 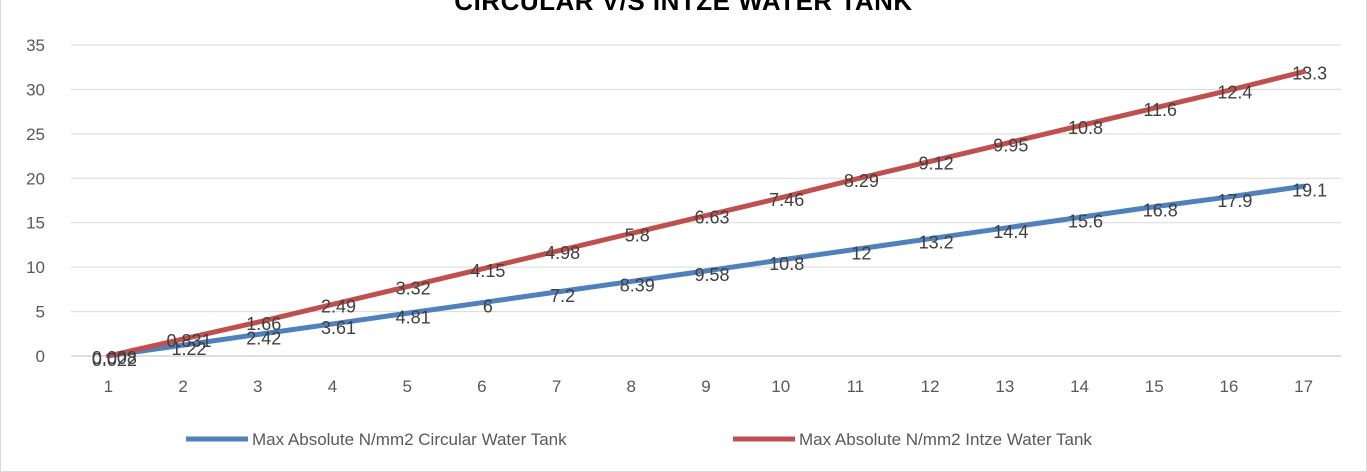 I want to click on data-label-series-2: 9.12, so click(x=936, y=163).